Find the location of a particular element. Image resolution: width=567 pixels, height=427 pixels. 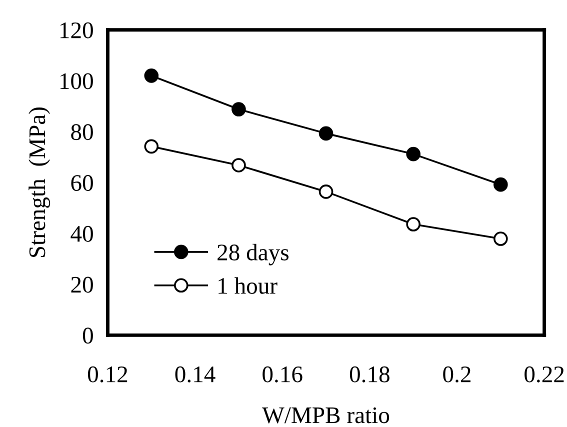

y-tick-label: 80 is located at coordinates (82, 132).